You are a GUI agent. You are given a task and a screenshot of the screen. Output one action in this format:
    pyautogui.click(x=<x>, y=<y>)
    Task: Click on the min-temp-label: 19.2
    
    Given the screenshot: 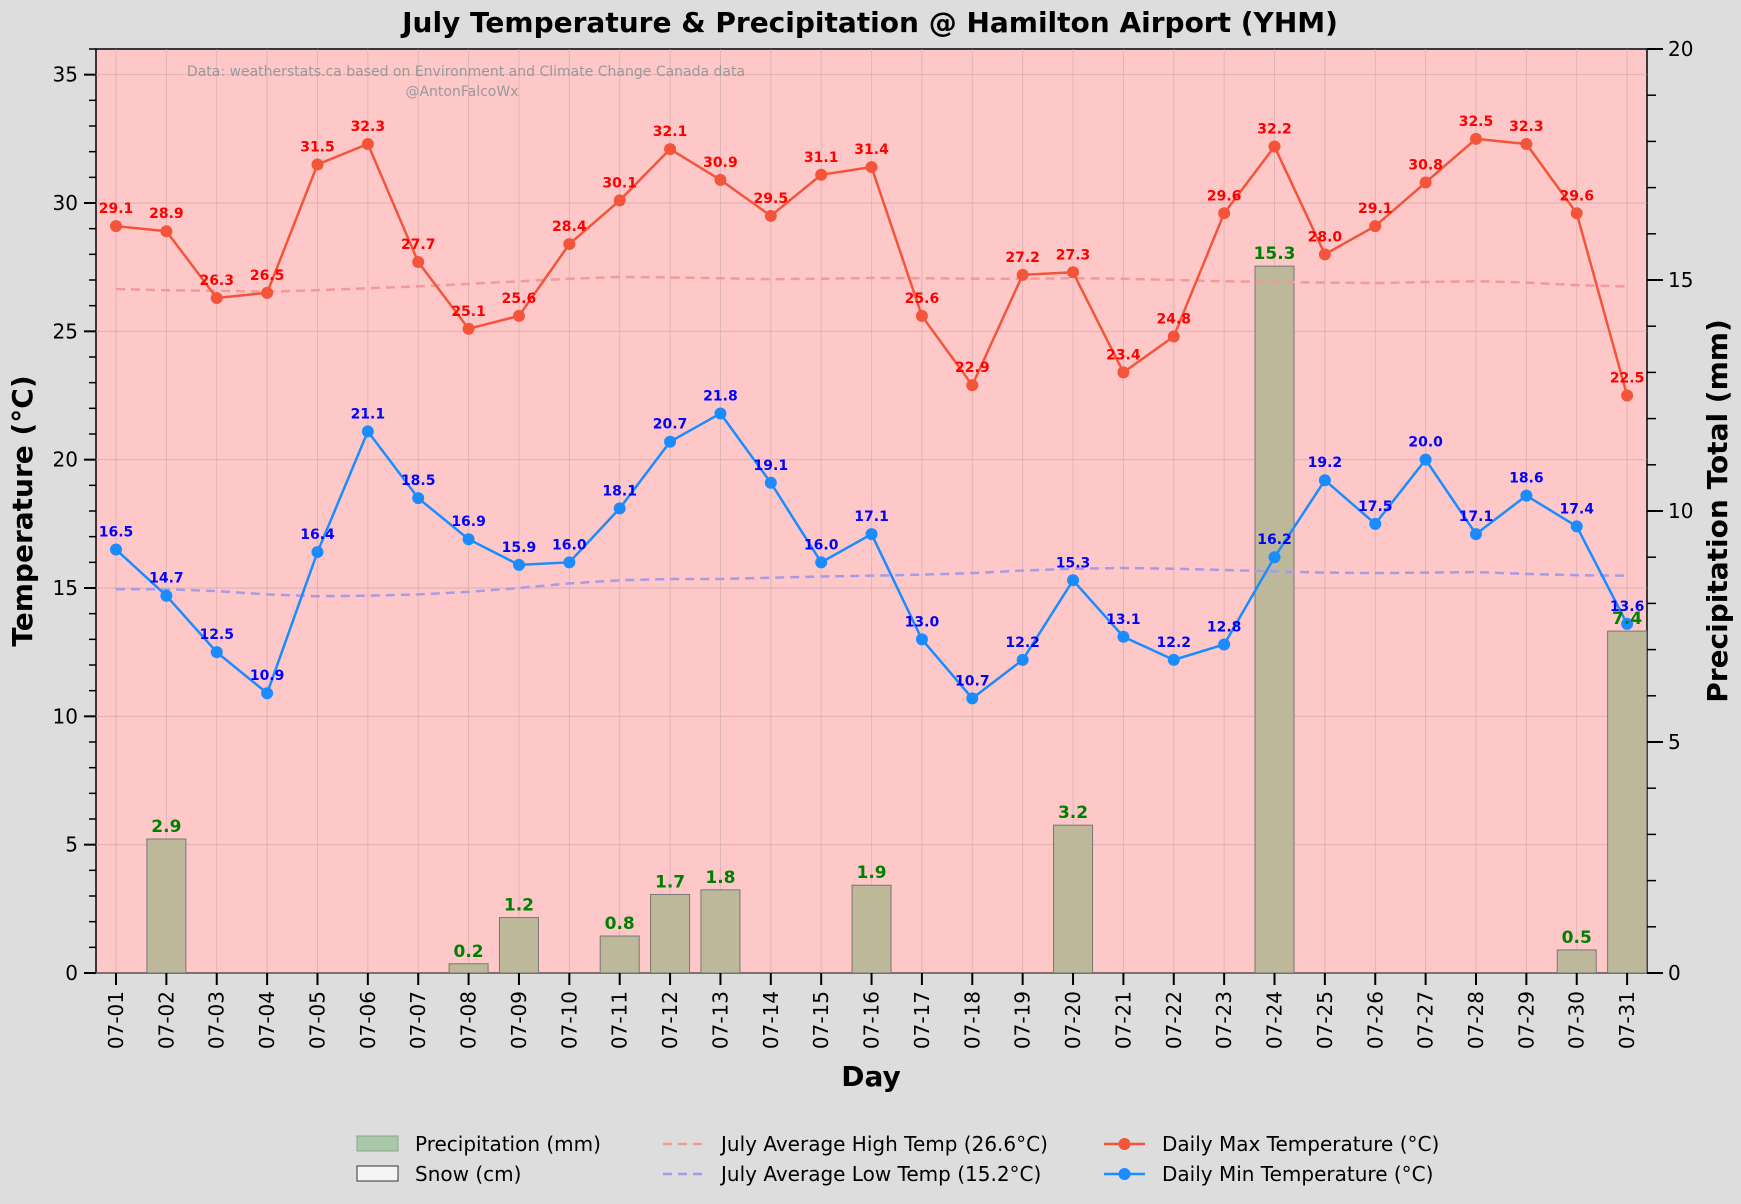 What is the action you would take?
    pyautogui.click(x=1325, y=463)
    